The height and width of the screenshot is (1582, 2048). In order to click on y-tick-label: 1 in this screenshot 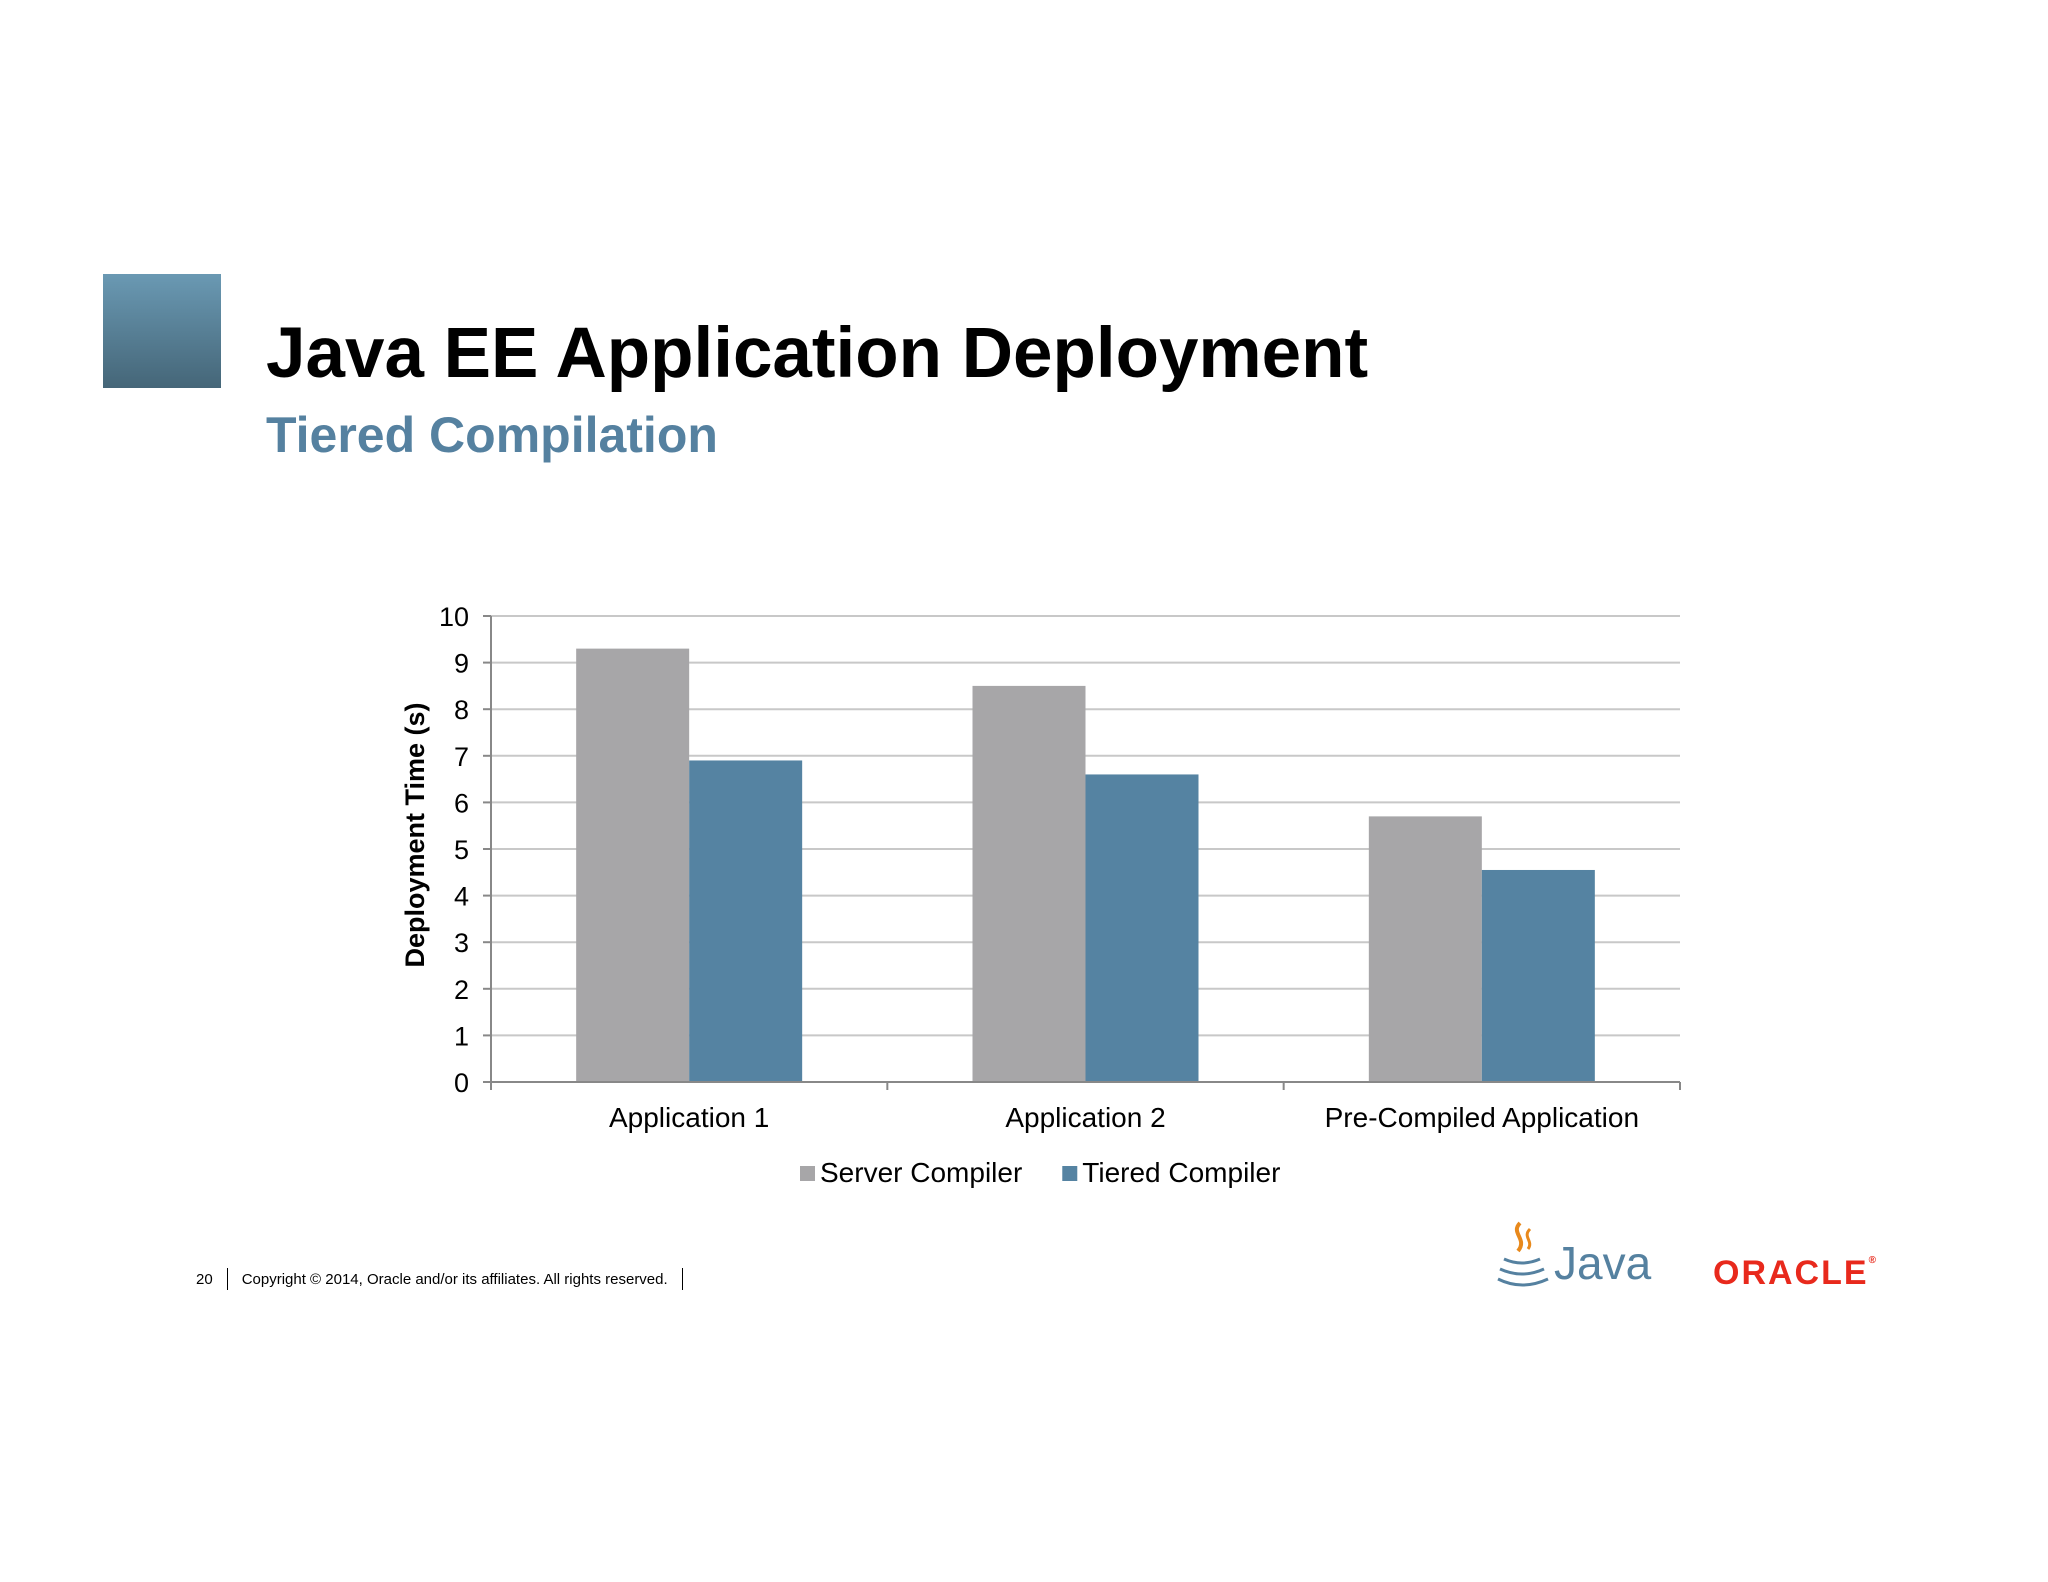, I will do `click(461, 1036)`.